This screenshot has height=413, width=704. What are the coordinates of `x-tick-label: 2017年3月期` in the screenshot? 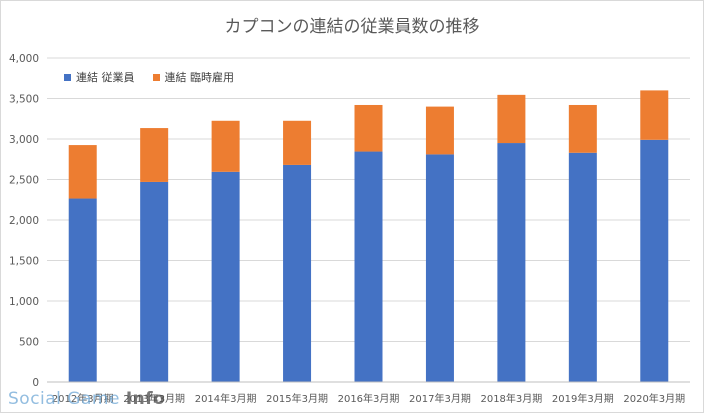 It's located at (440, 398).